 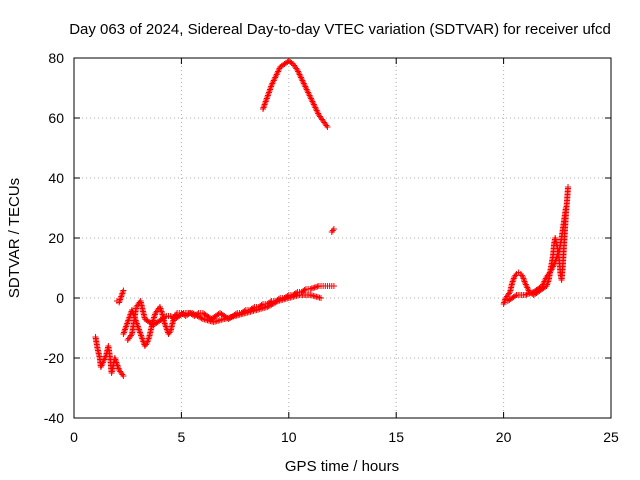 What do you see at coordinates (60, 298) in the screenshot?
I see `y-tick-label: 0` at bounding box center [60, 298].